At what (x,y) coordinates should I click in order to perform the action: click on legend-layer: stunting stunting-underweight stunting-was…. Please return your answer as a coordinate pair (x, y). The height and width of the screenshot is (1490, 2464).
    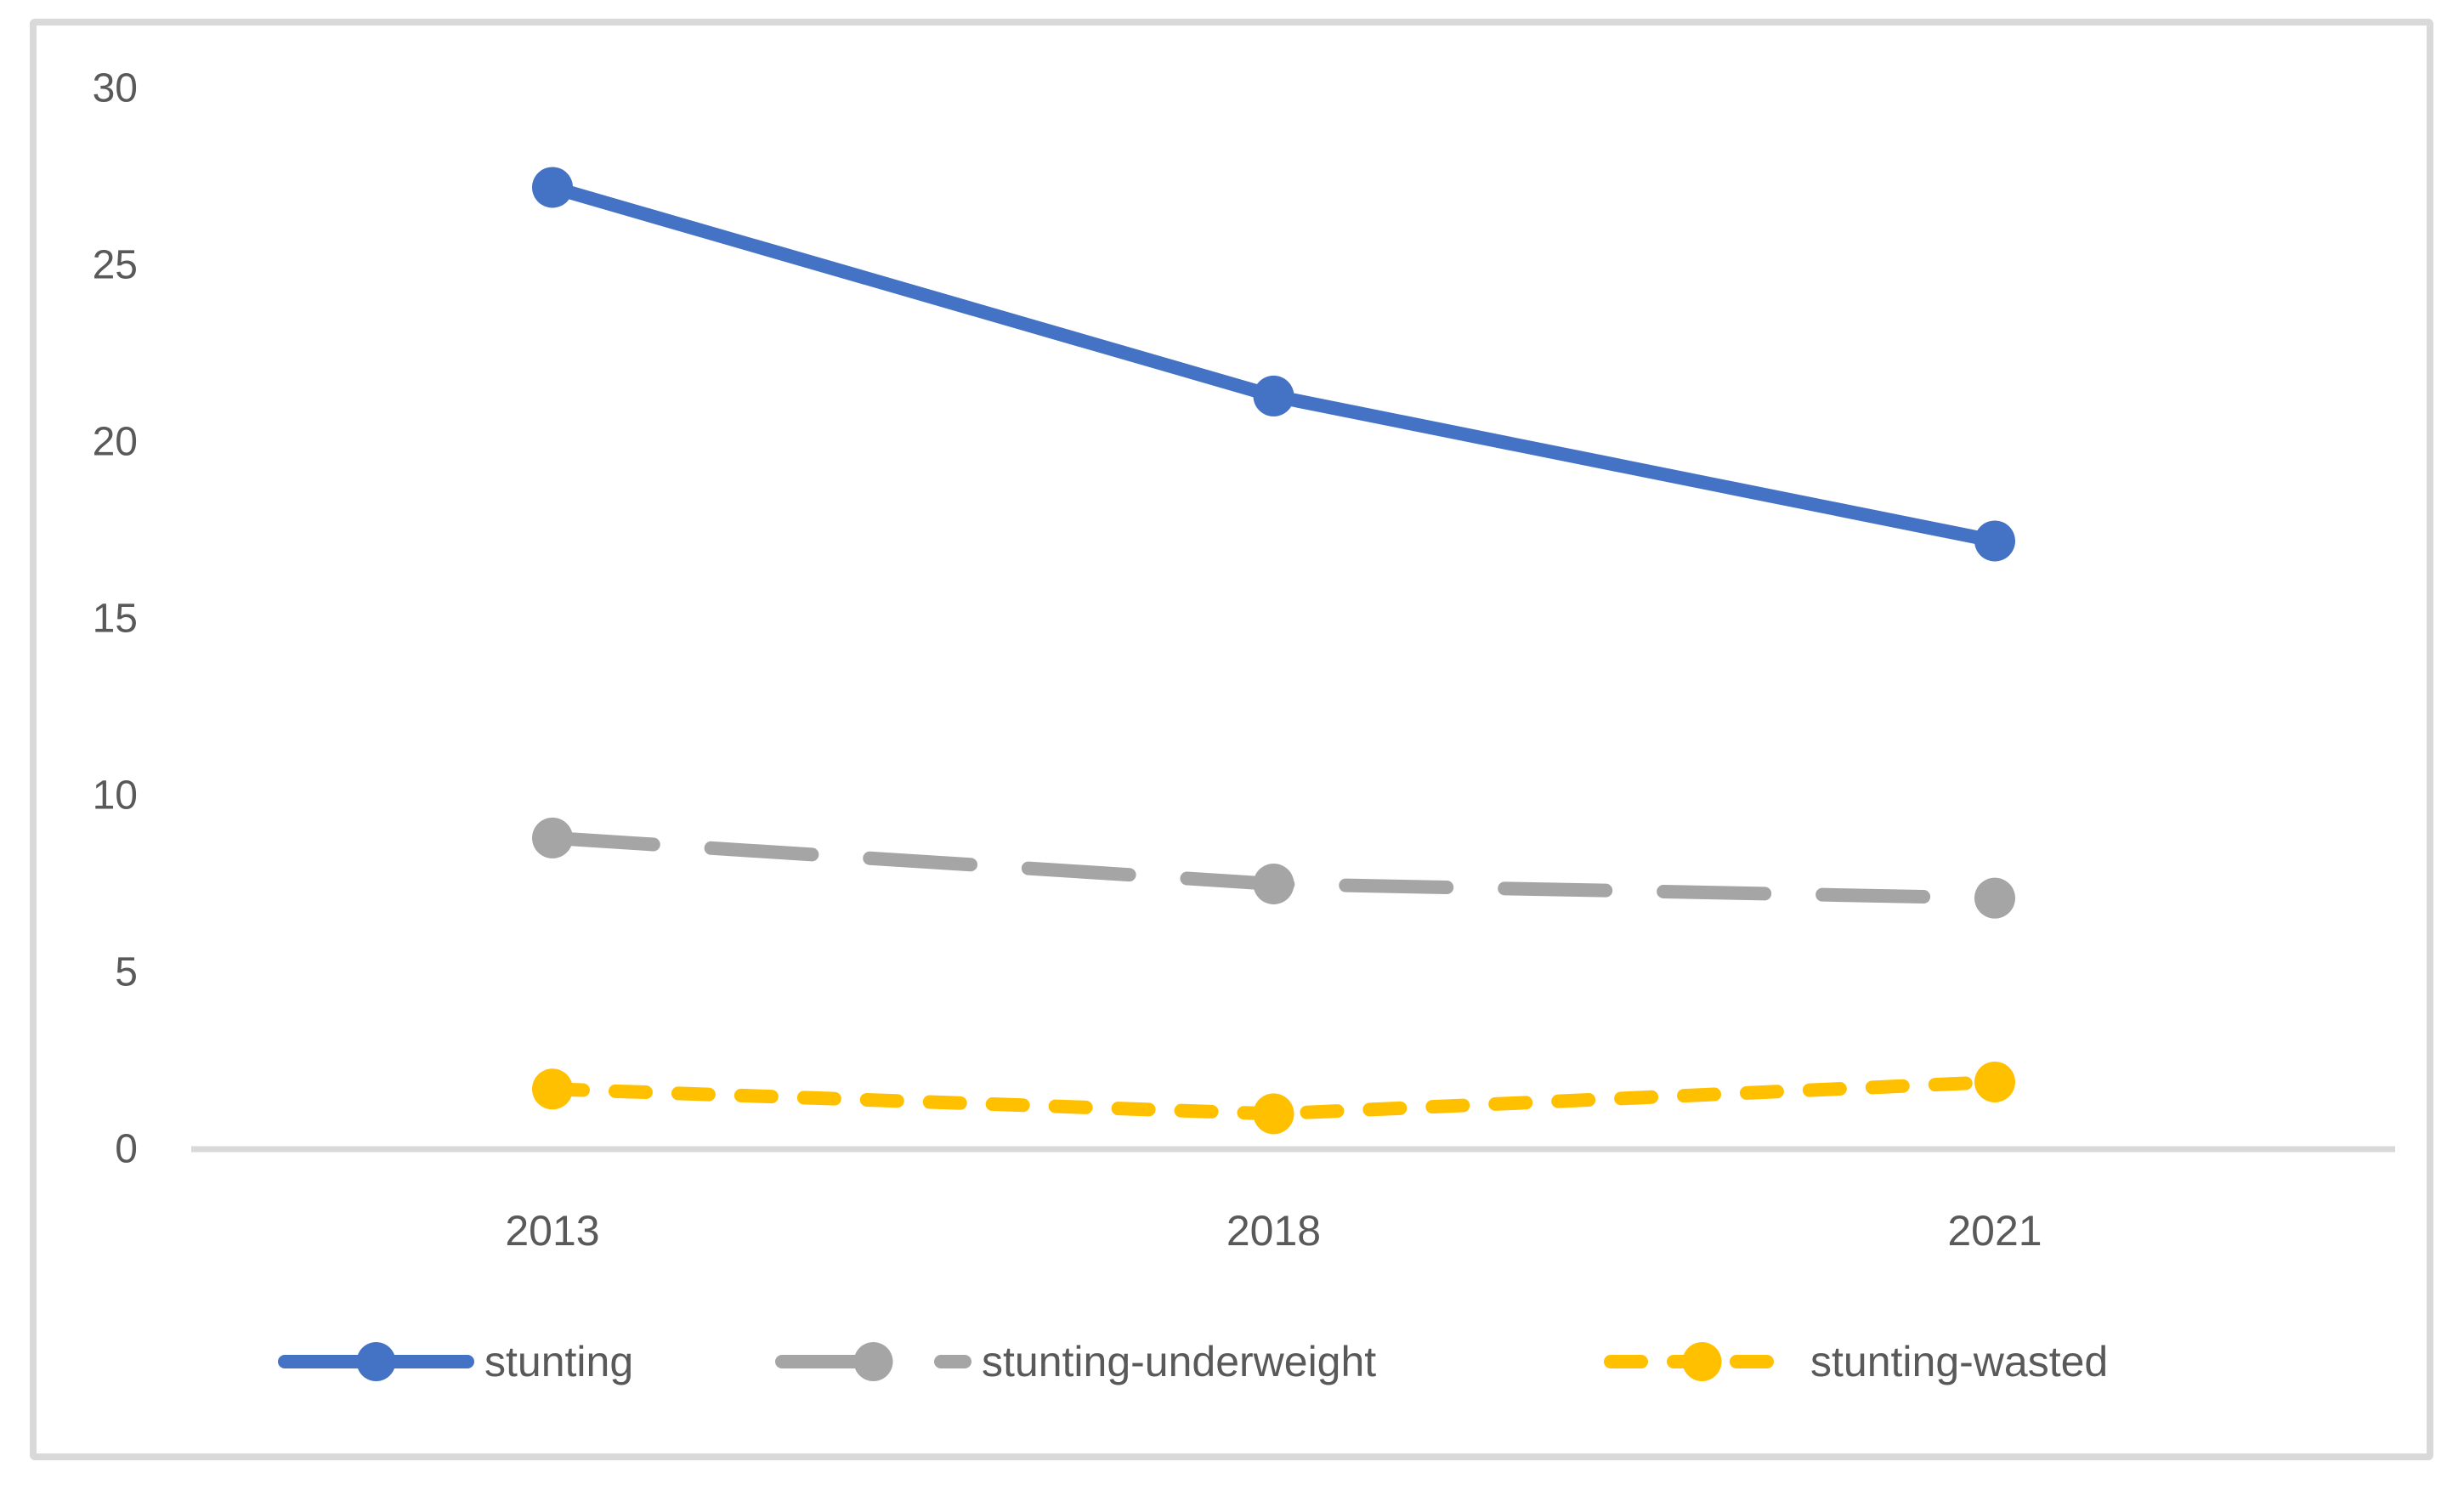
    Looking at the image, I should click on (1193, 1361).